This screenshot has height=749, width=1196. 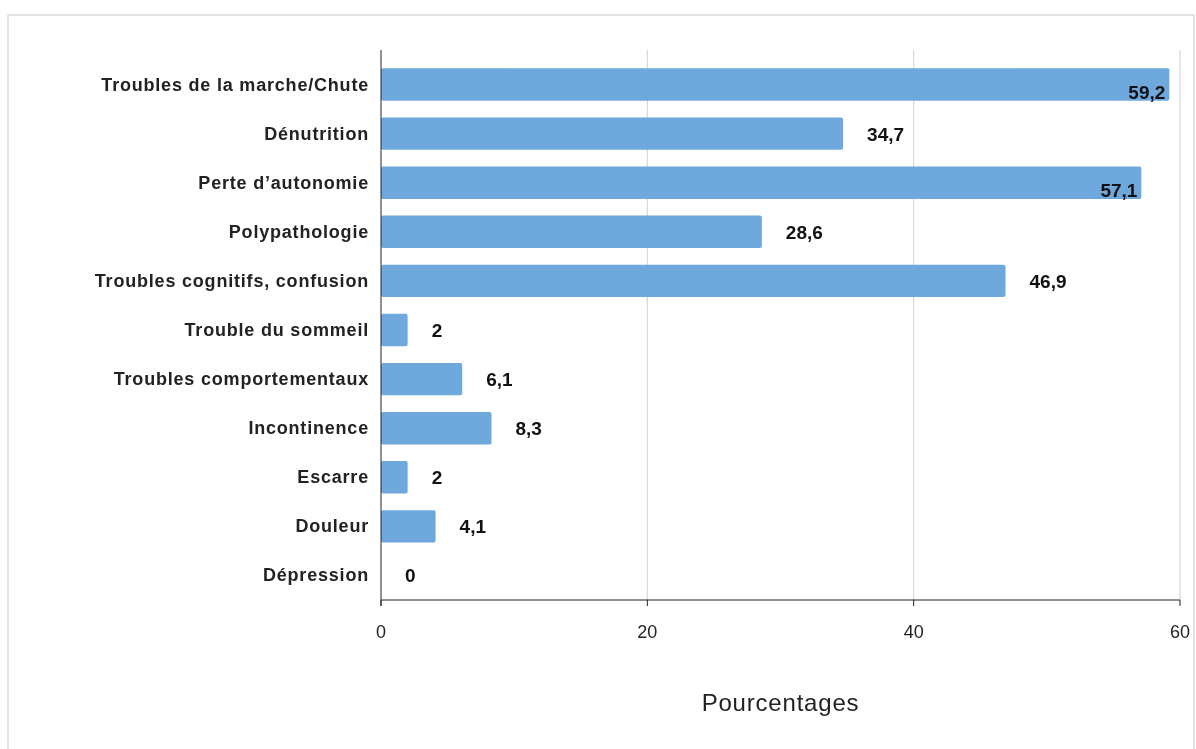 I want to click on data-label: 6,1, so click(x=500, y=380).